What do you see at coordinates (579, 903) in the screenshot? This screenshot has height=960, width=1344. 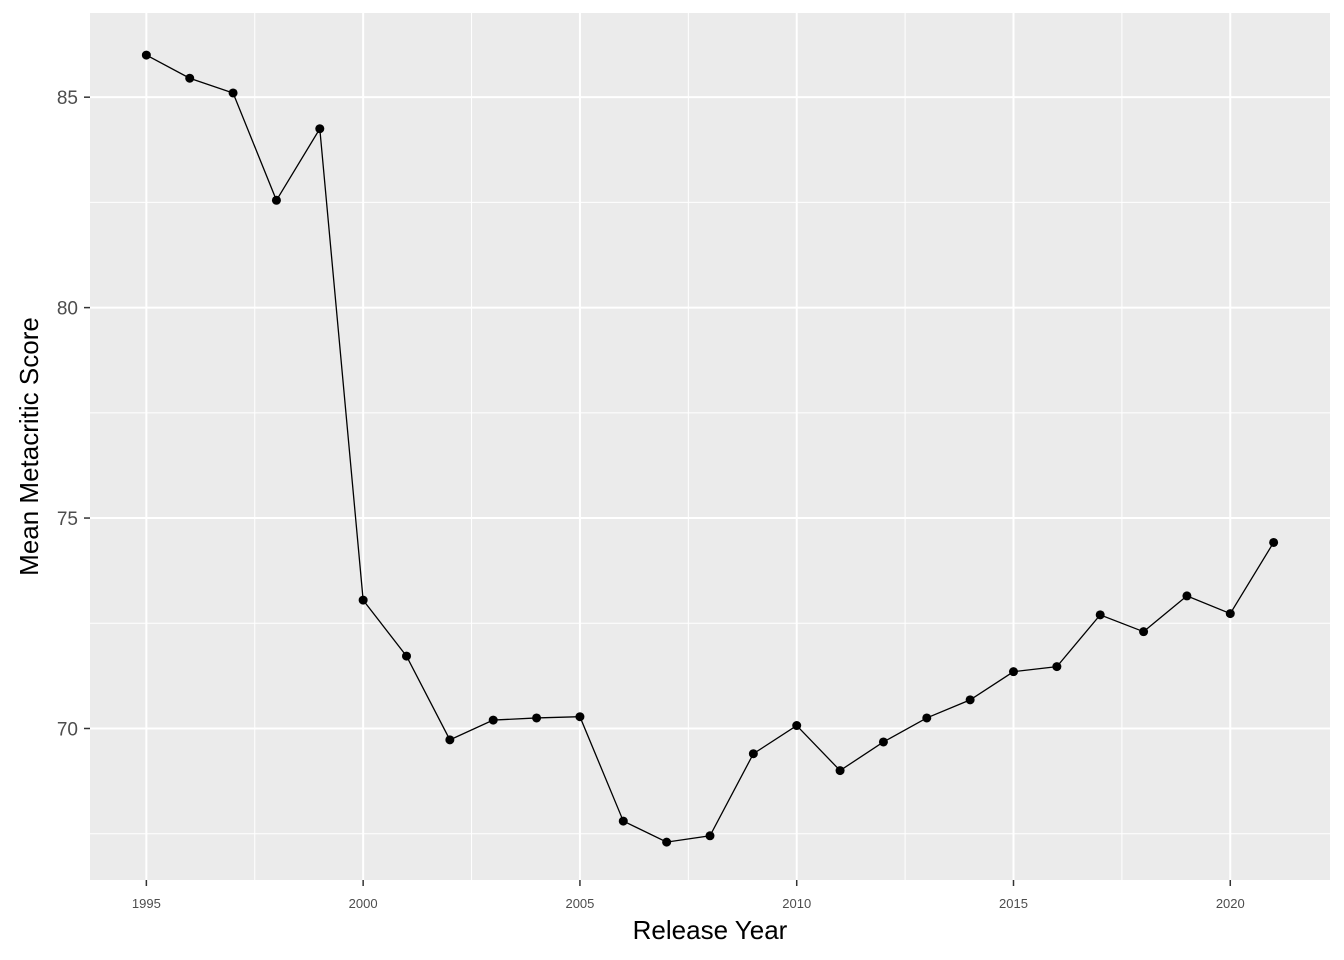 I see `x-tick-label: 2005` at bounding box center [579, 903].